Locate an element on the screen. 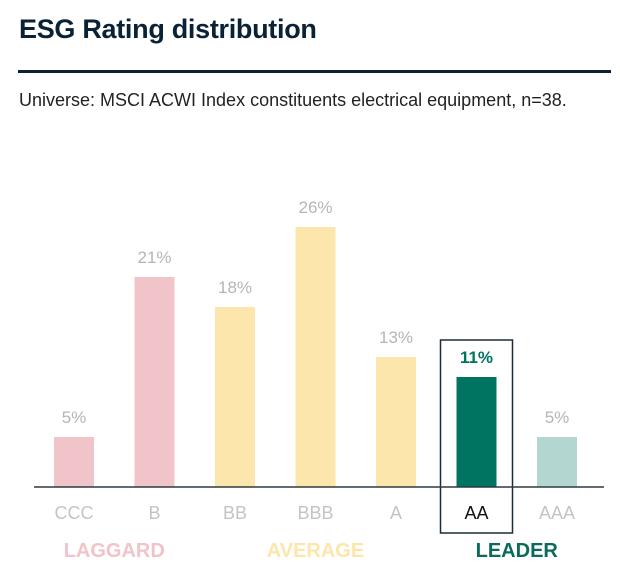 The image size is (620, 583). bar-bbb is located at coordinates (315, 357).